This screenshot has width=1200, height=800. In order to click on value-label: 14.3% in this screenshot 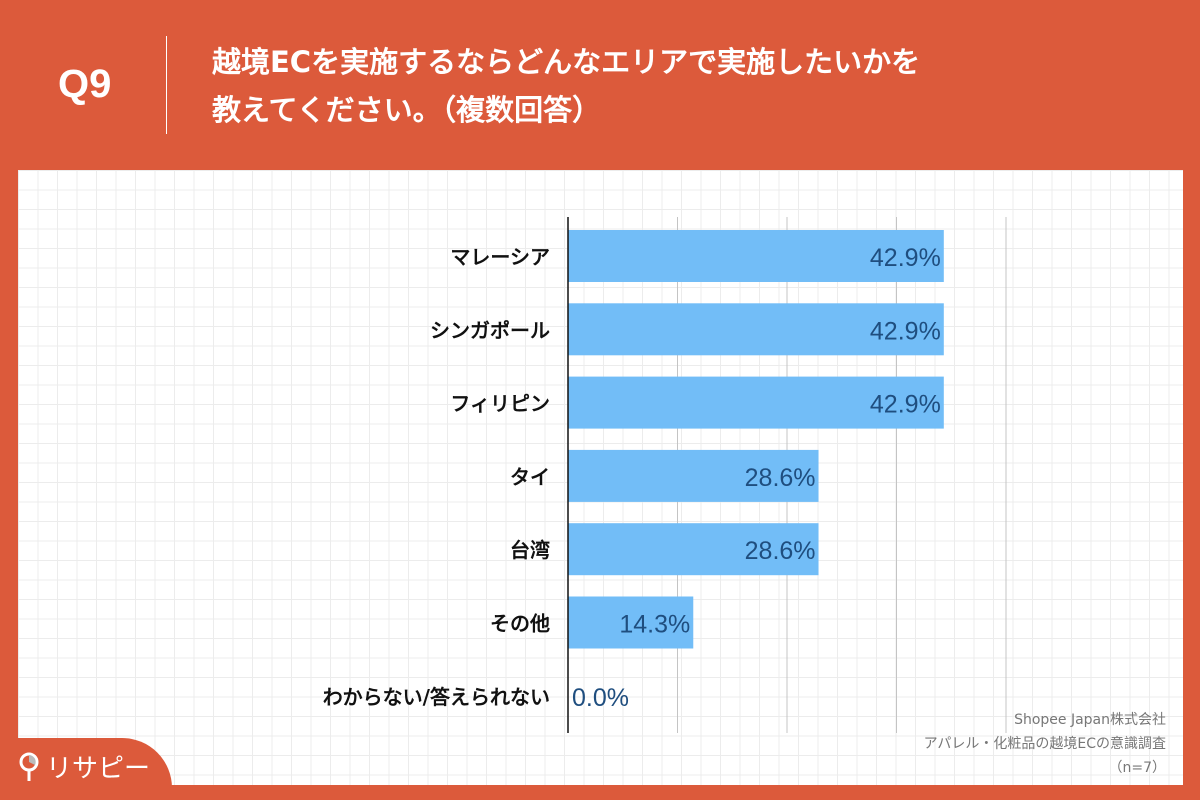, I will do `click(654, 625)`.